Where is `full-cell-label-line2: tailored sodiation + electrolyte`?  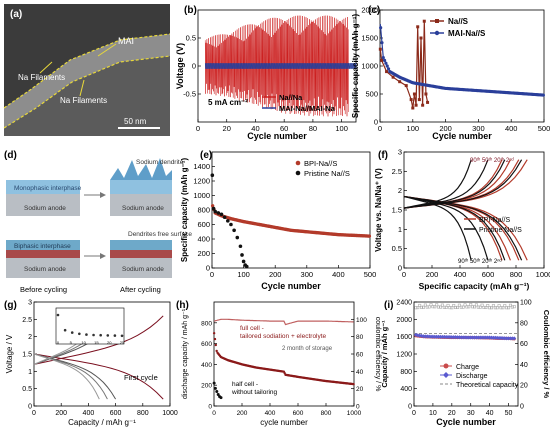 full-cell-label-line2: tailored sodiation + electrolyte is located at coordinates (283, 336).